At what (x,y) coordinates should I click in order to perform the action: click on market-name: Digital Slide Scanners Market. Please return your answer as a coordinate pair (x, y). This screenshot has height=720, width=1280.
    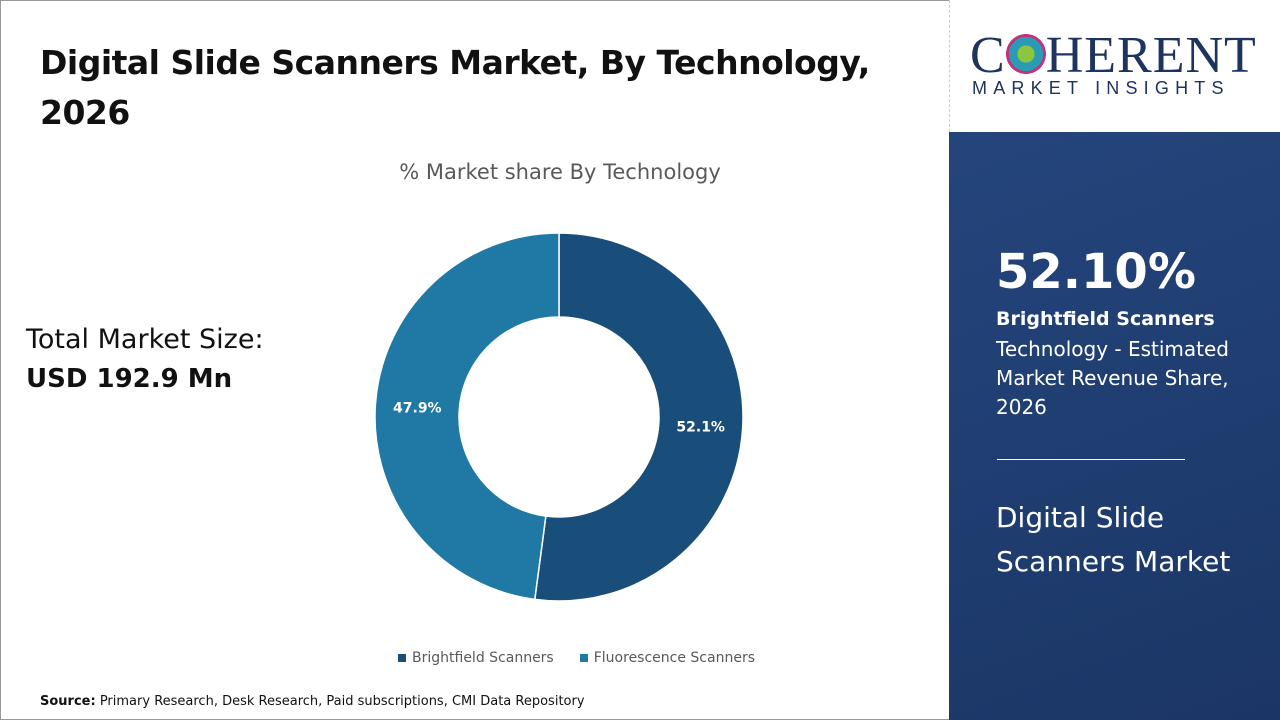
    Looking at the image, I should click on (1113, 539).